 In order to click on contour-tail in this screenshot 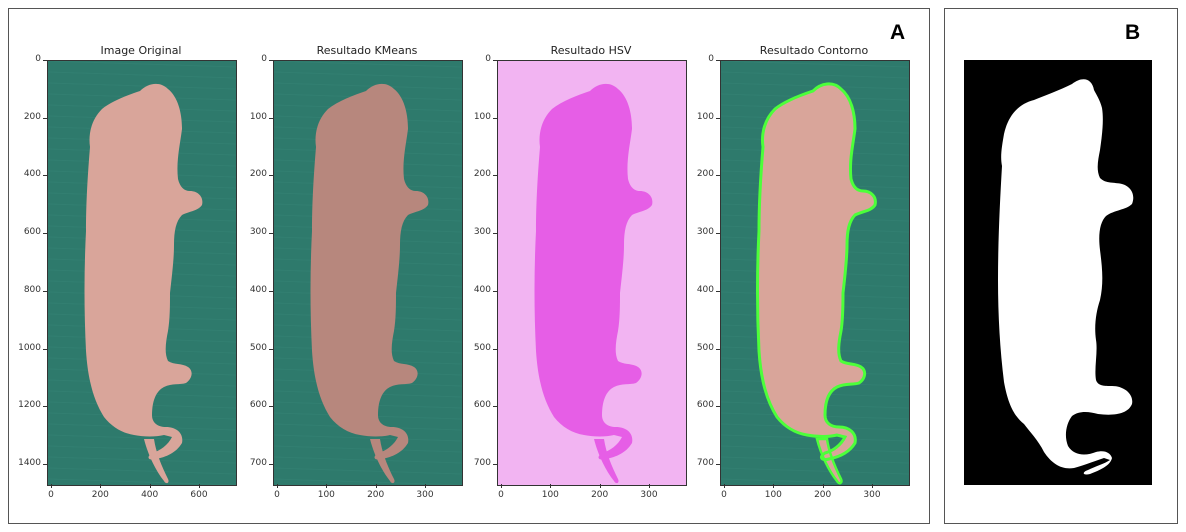, I will do `click(829, 461)`.